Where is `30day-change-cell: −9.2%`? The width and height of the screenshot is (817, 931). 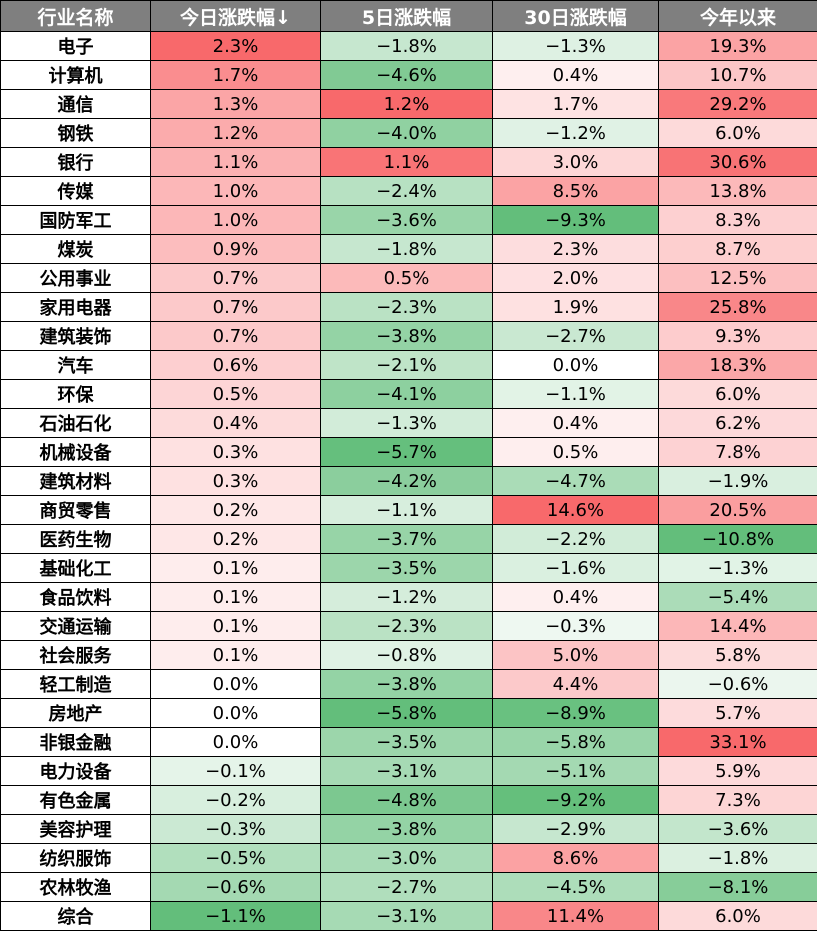 30day-change-cell: −9.2% is located at coordinates (576, 800).